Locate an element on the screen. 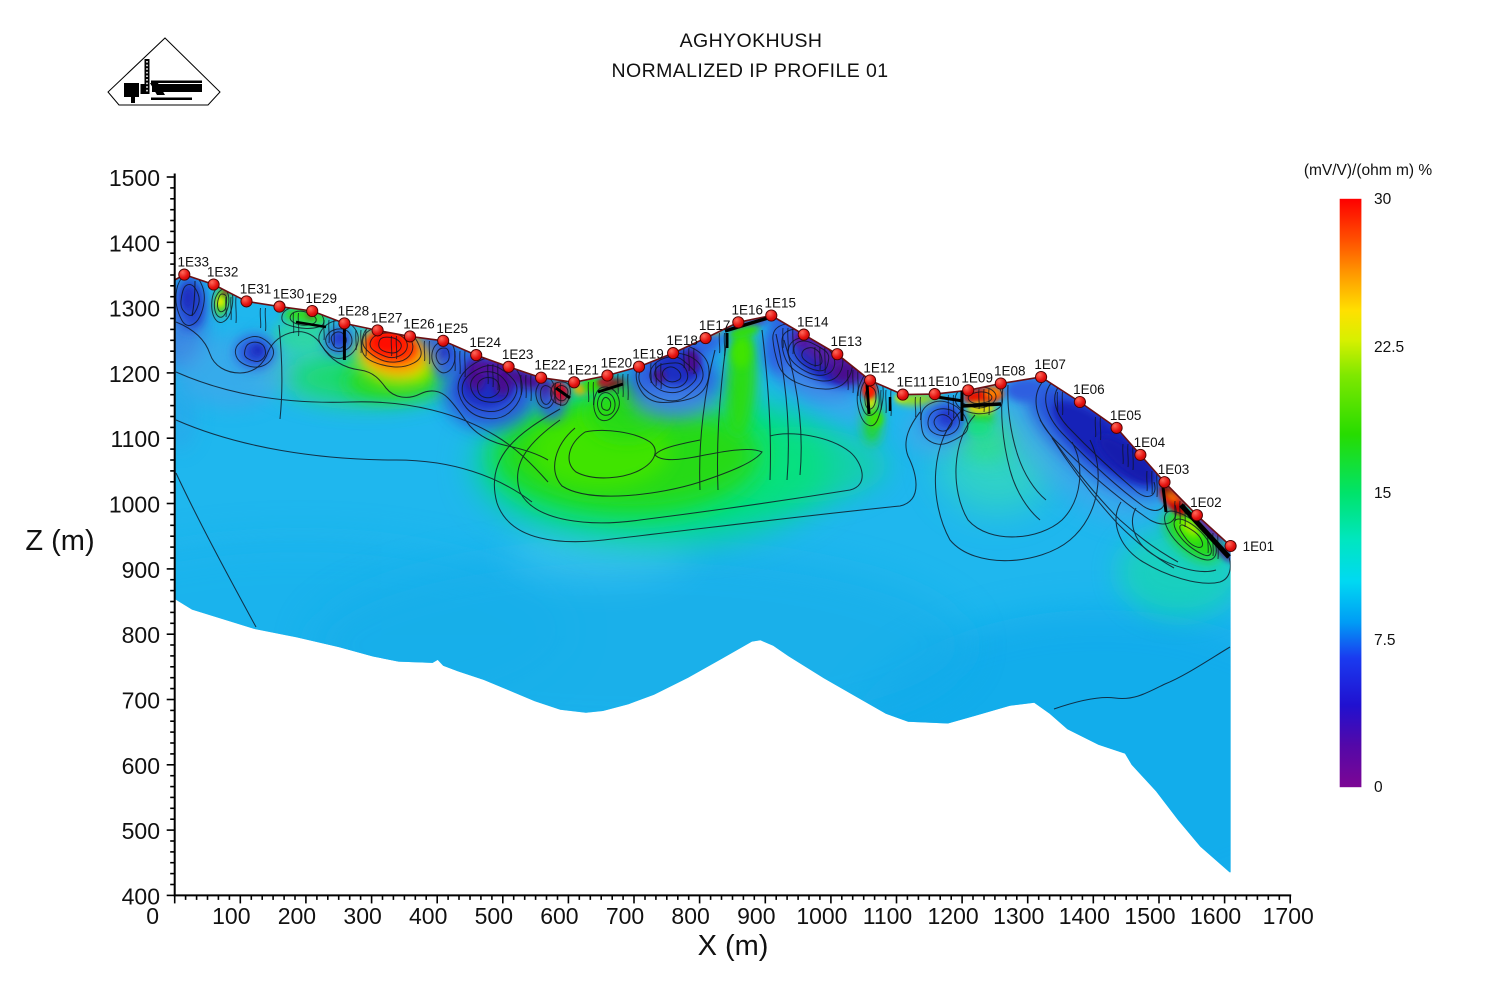 The image size is (1503, 987). svg-text: 1E26 is located at coordinates (419, 323).